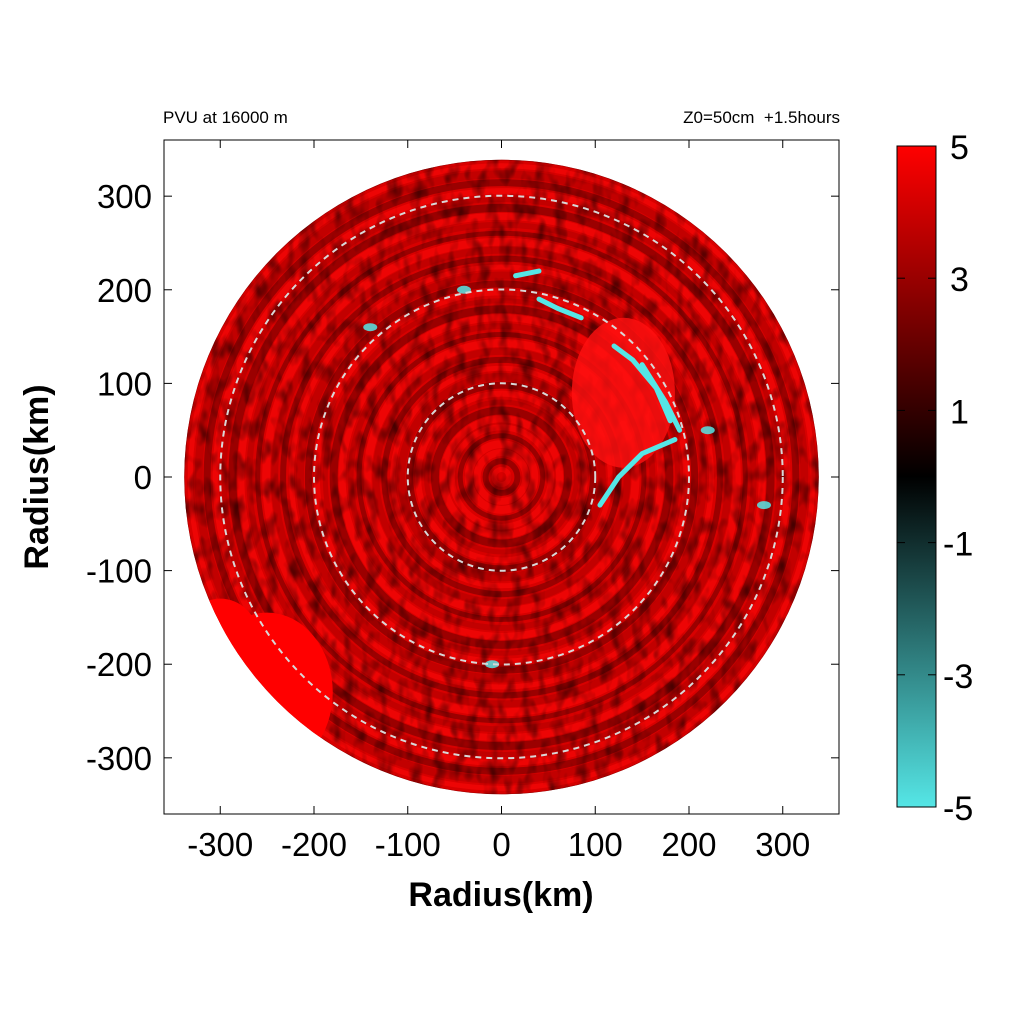  I want to click on y-tick-label: 0, so click(143, 477).